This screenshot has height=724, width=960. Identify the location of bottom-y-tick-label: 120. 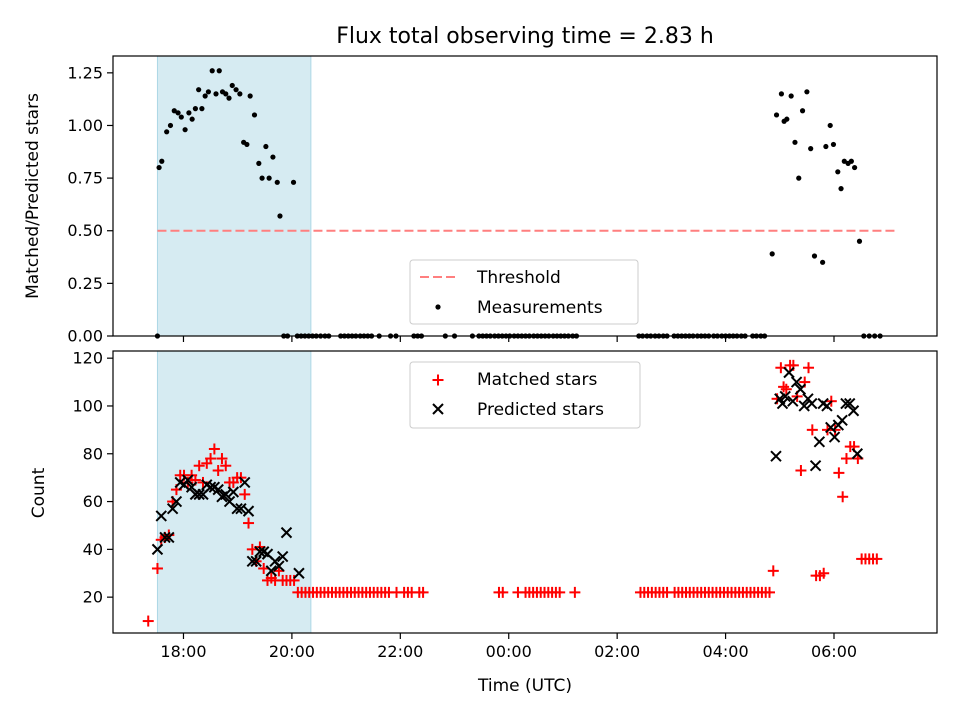
(87, 358).